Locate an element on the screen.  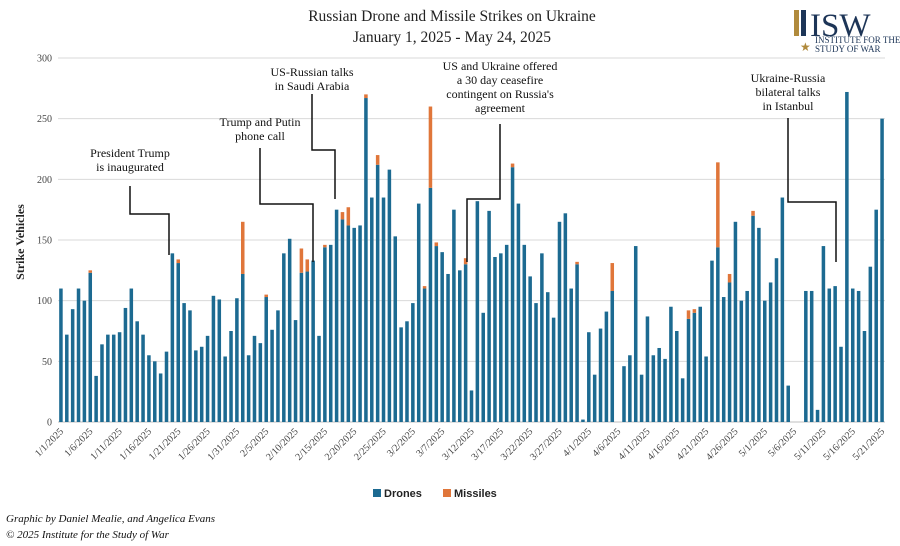
logo-column-icon is located at coordinates (803, 23).